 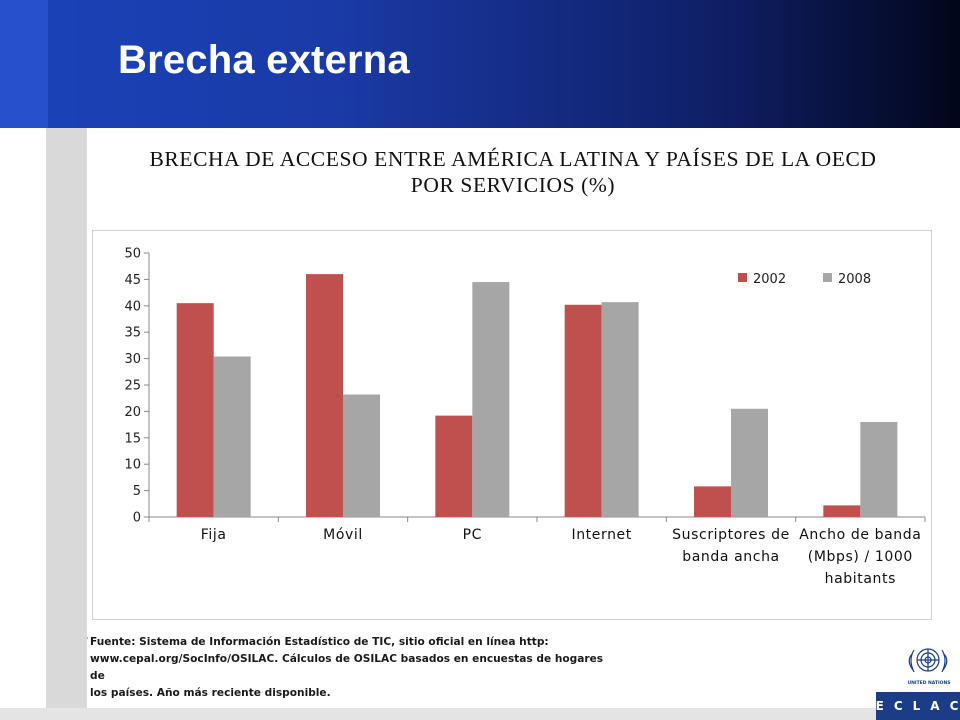 I want to click on x-category-label: PC, so click(x=472, y=535).